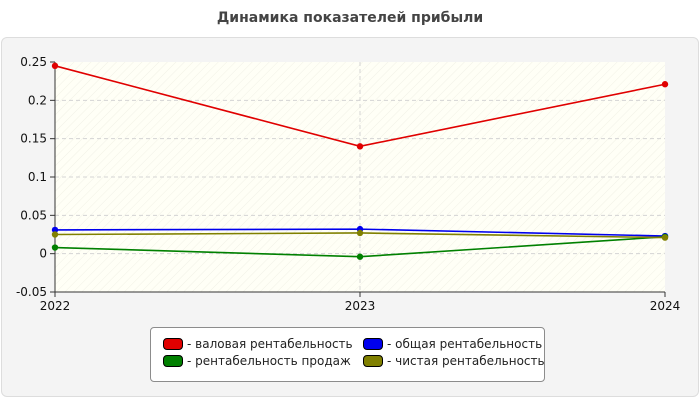  What do you see at coordinates (37, 177) in the screenshot?
I see `y-tick-label: 0.1` at bounding box center [37, 177].